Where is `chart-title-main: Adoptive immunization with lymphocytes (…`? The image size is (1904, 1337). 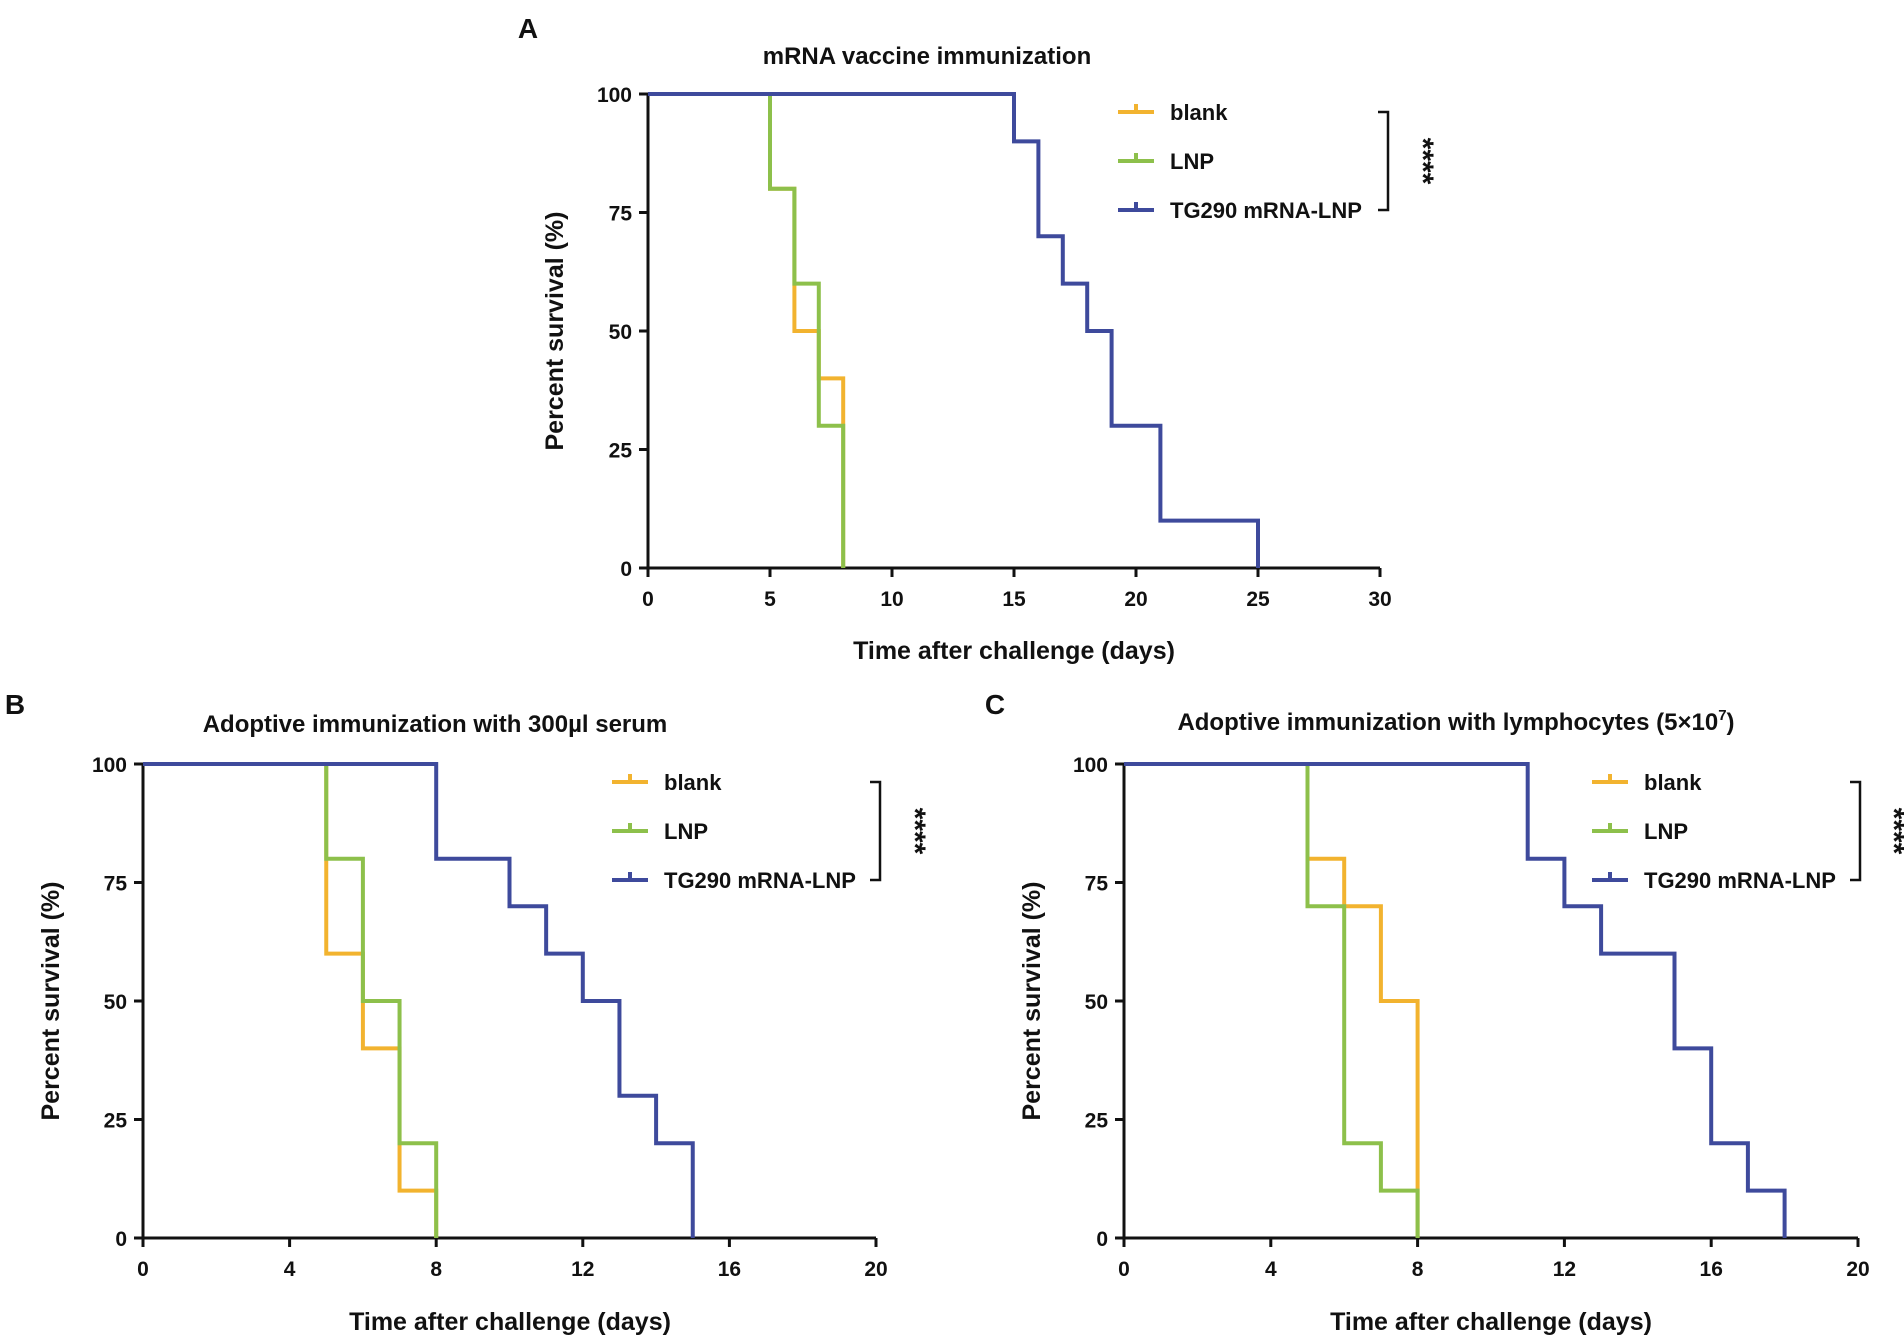
chart-title-main: Adoptive immunization with lymphocytes (… is located at coordinates (1447, 722).